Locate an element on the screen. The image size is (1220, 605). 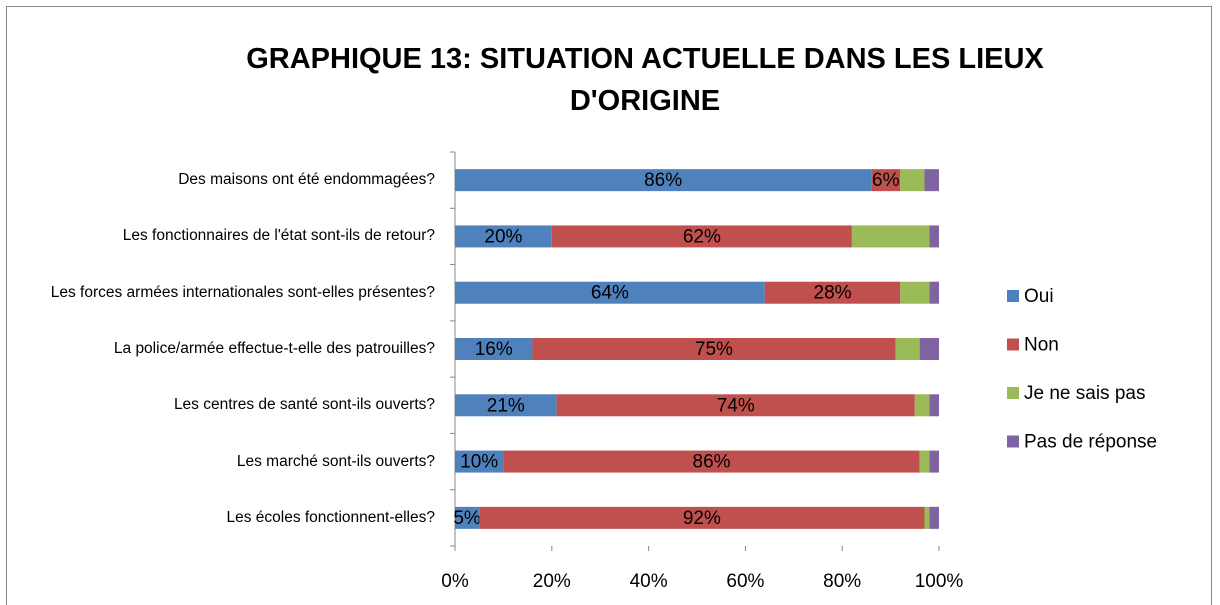
data-label: 6% is located at coordinates (886, 180).